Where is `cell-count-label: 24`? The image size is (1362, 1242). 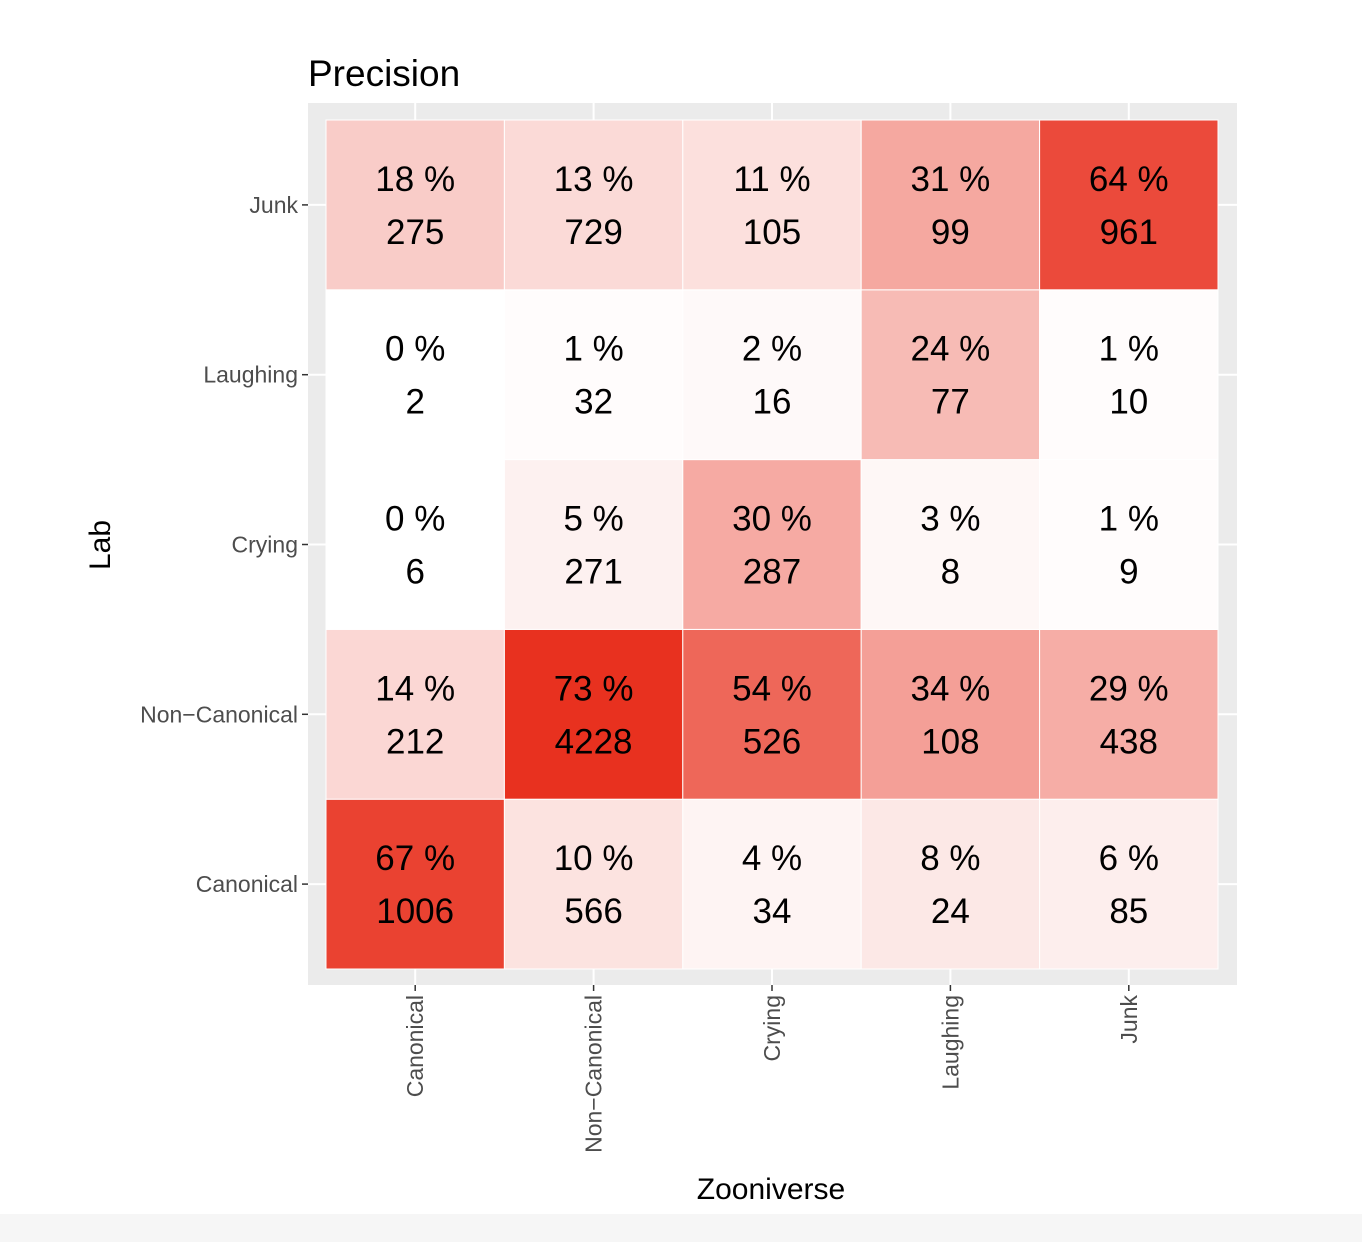 cell-count-label: 24 is located at coordinates (950, 911).